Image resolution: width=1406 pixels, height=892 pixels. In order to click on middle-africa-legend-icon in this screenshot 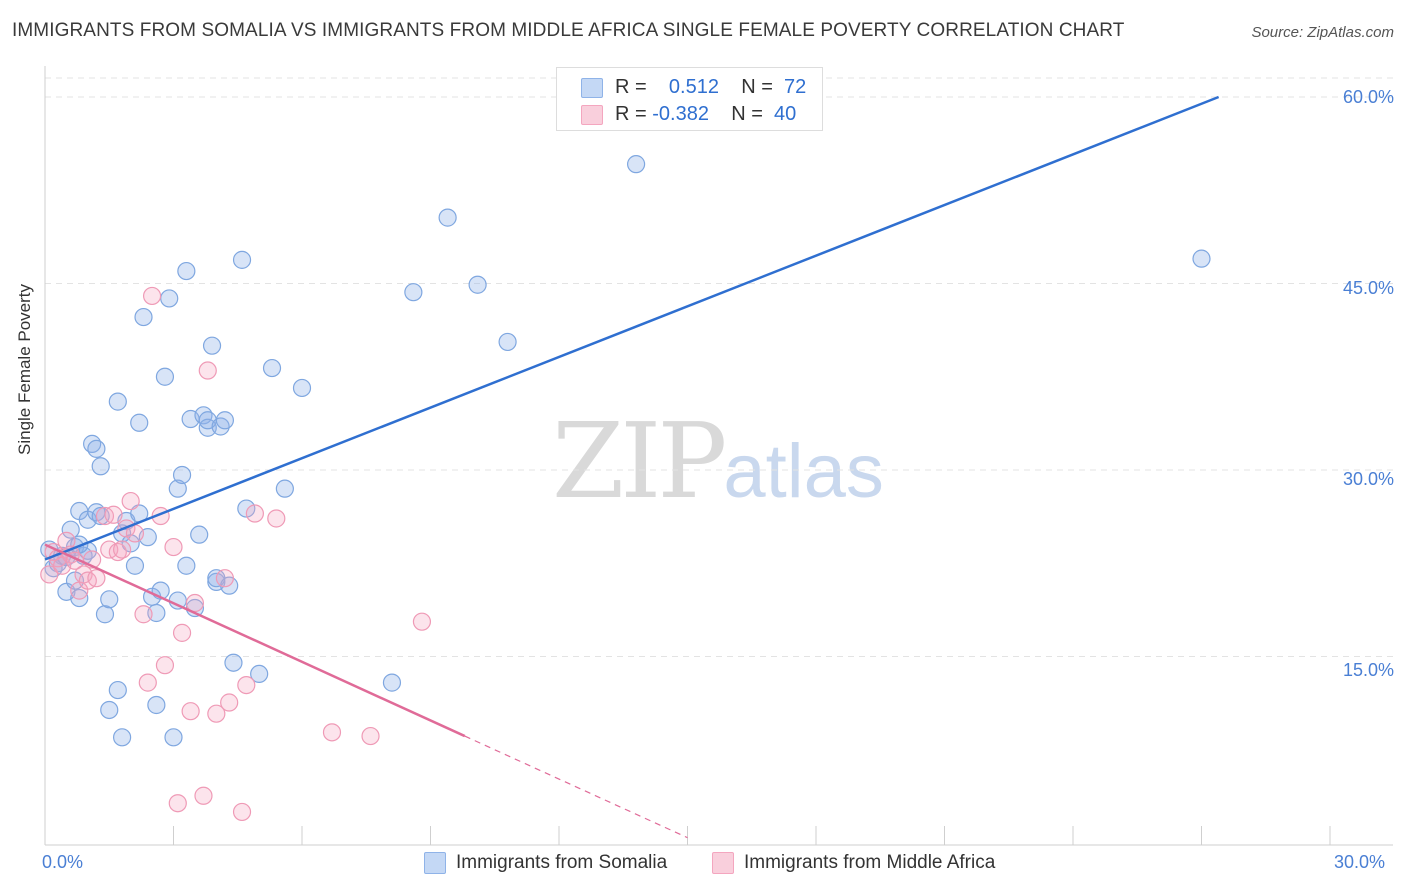, I will do `click(723, 863)`.